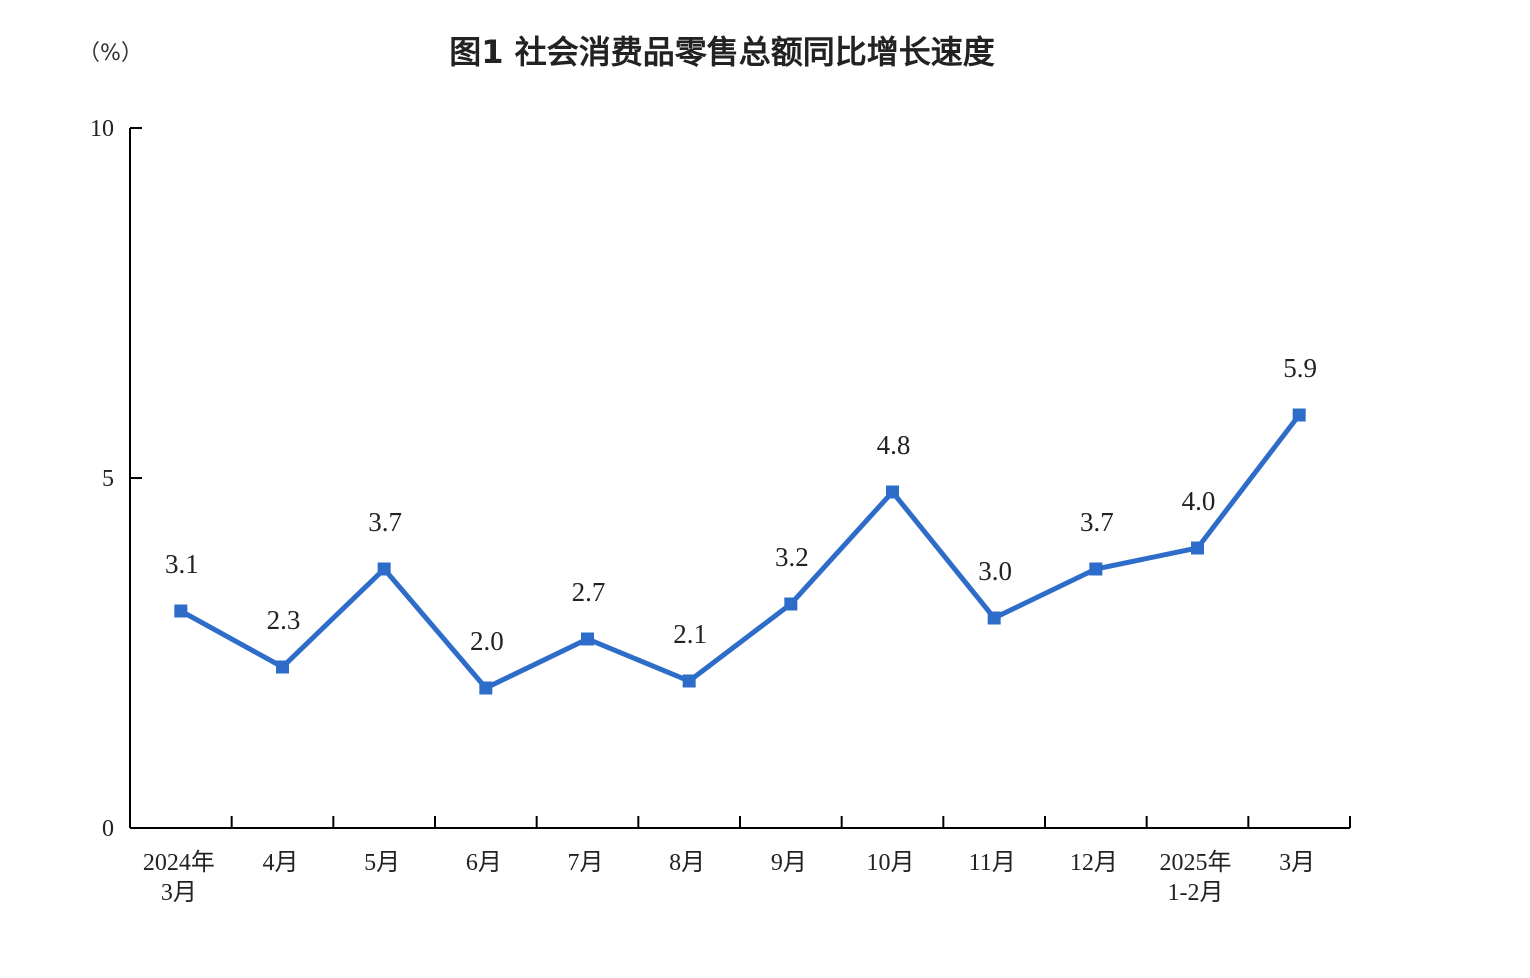 This screenshot has height=978, width=1530. What do you see at coordinates (108, 479) in the screenshot?
I see `y-tick-label: 5` at bounding box center [108, 479].